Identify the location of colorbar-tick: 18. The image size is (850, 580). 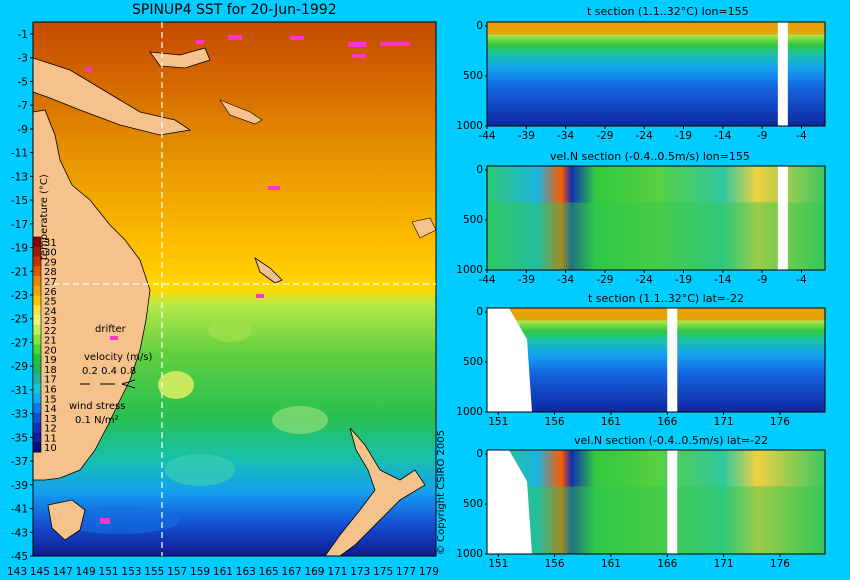
(50, 370).